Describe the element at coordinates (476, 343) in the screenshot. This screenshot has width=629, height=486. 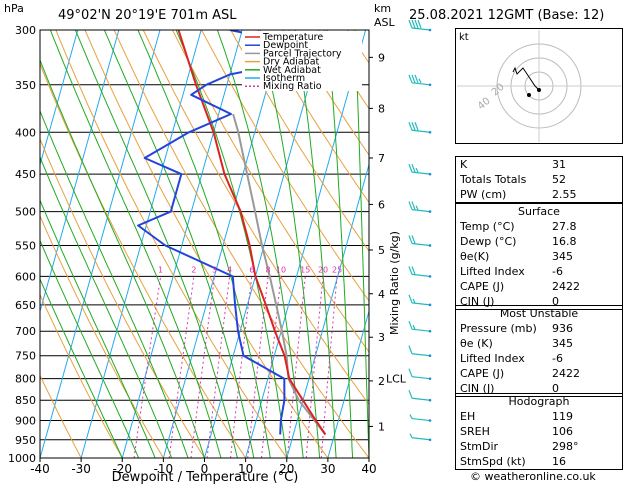
I see `index-label: θe (K)` at that location.